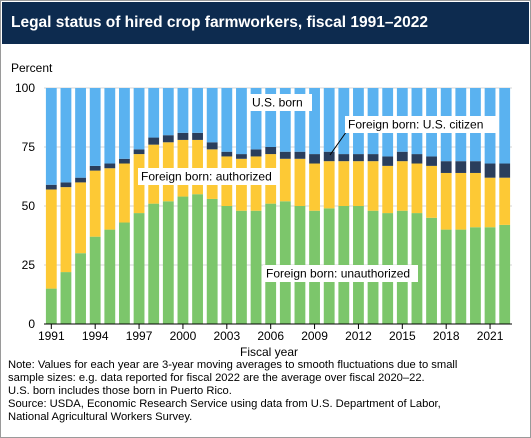  I want to click on x-axis-title: Fiscal year, so click(269, 352).